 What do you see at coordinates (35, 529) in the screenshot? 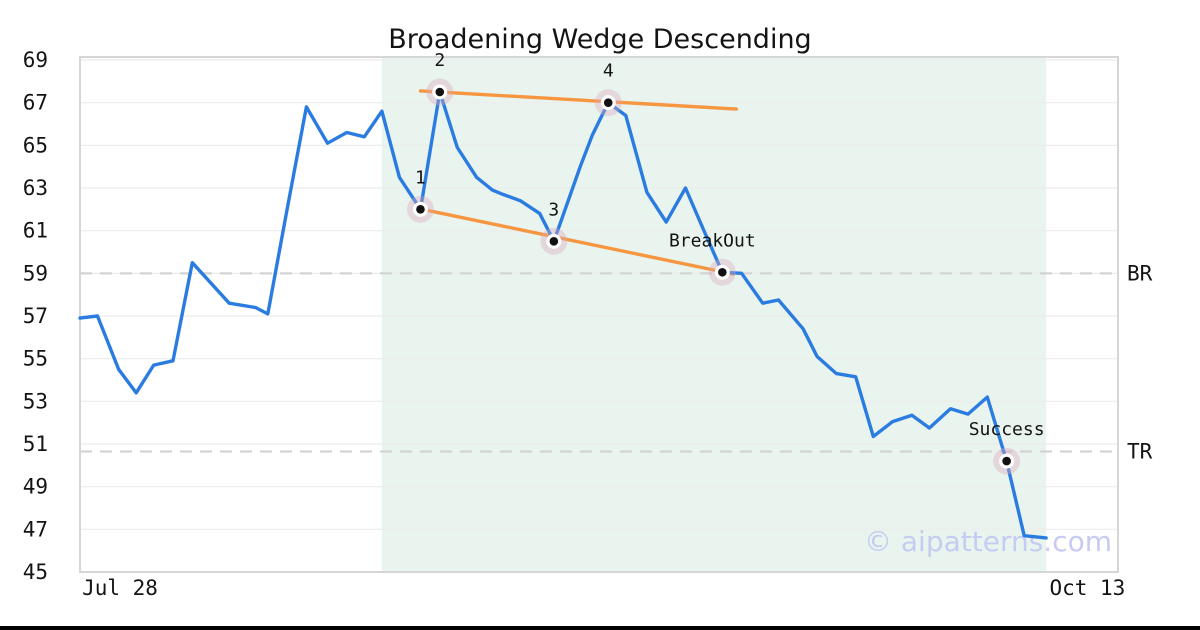
I see `y-tick-label: 47` at bounding box center [35, 529].